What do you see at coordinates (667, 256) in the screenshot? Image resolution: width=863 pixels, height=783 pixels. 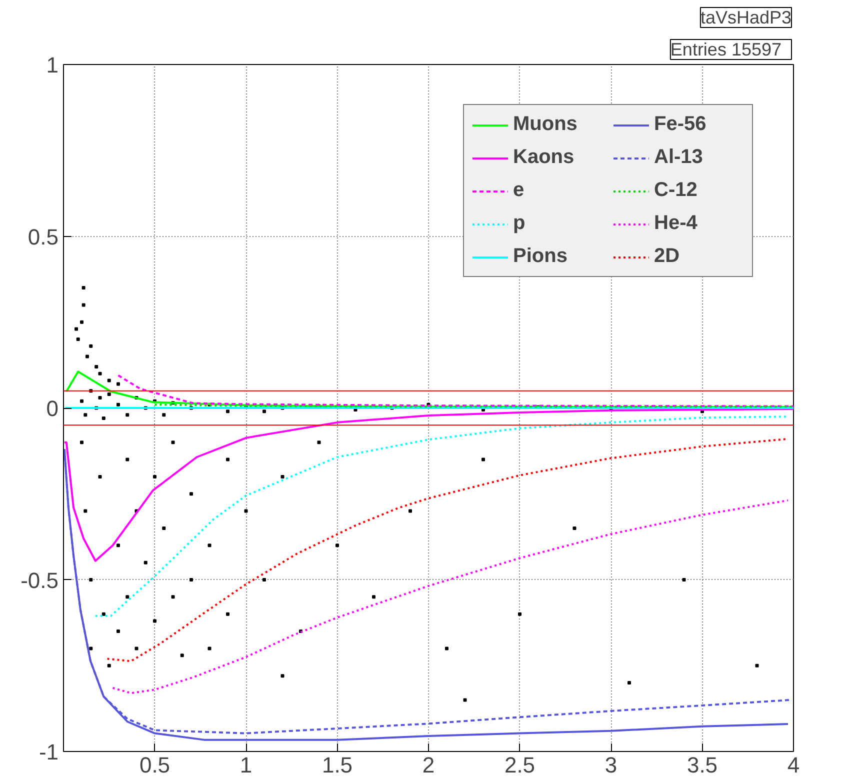 I see `legend-label: 2D` at bounding box center [667, 256].